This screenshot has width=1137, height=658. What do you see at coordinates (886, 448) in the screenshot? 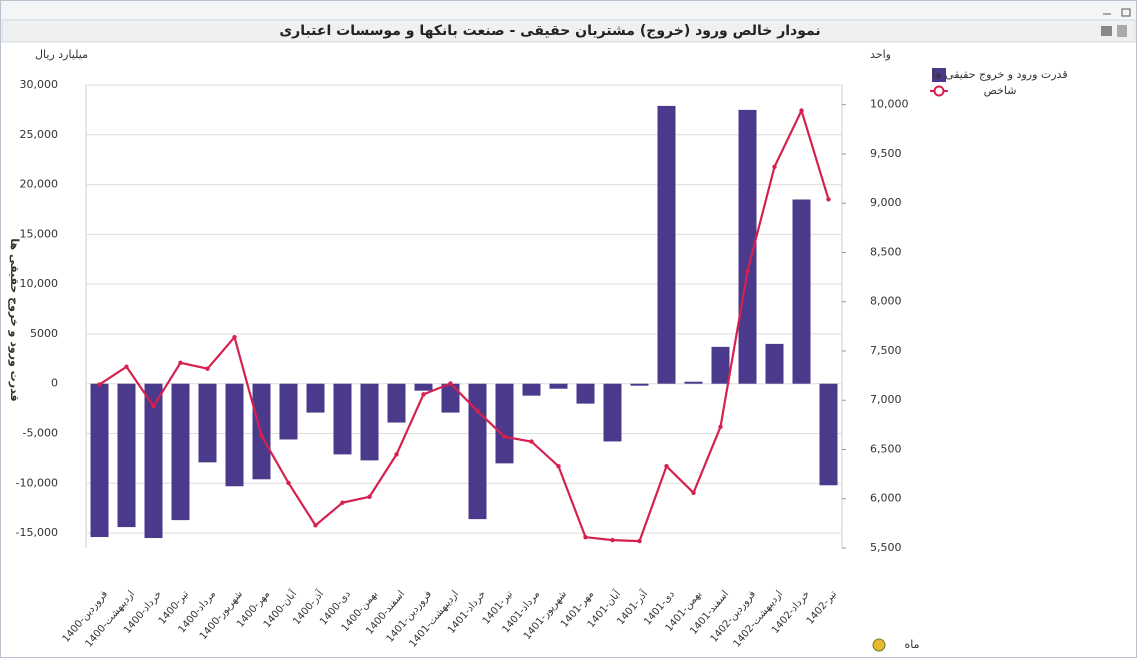
I see `y2-tick-label: 6,500` at bounding box center [886, 448].